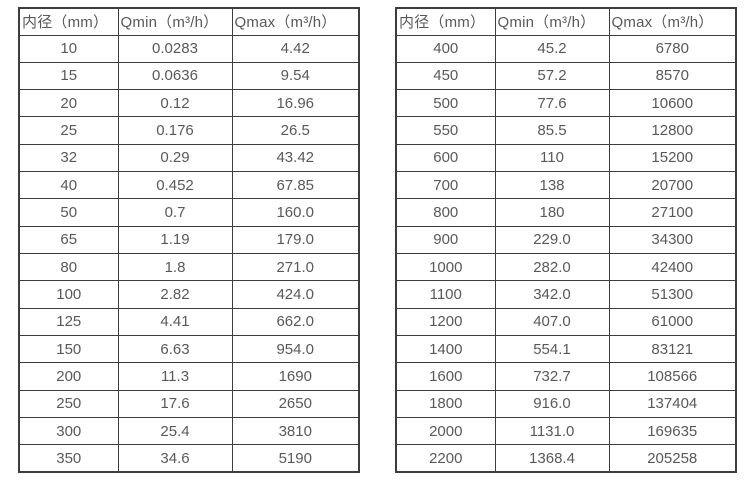  What do you see at coordinates (552, 185) in the screenshot?
I see `cell-qmin: 138` at bounding box center [552, 185].